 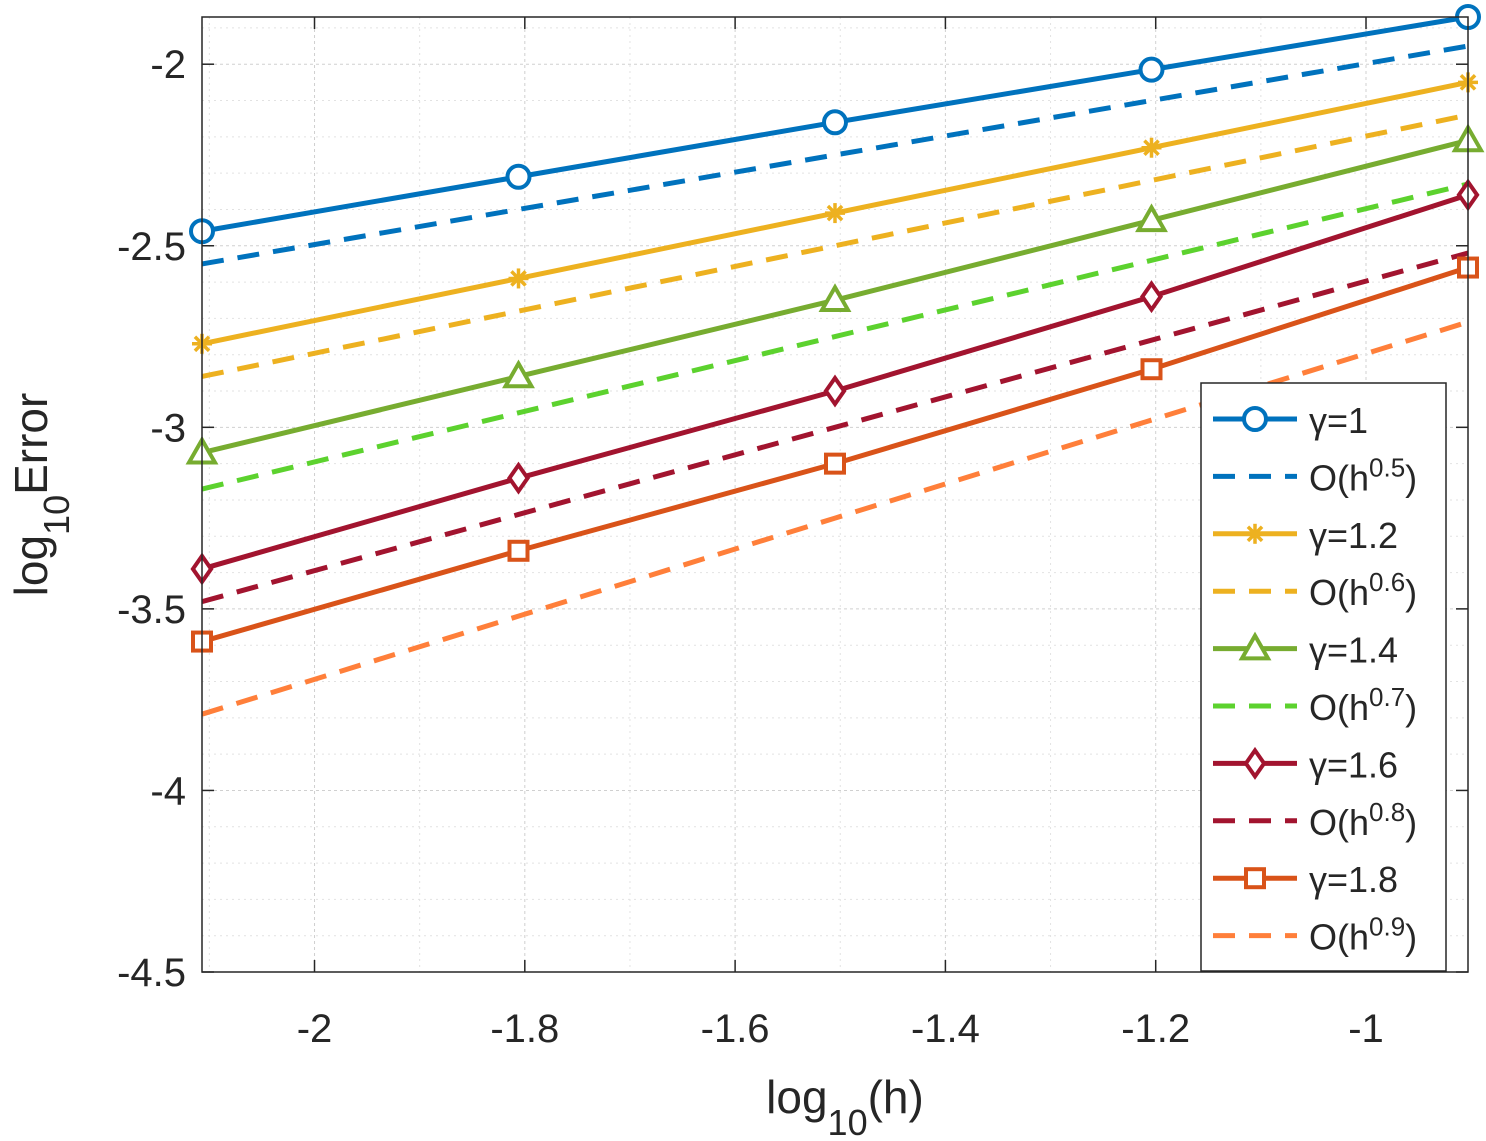 What do you see at coordinates (168, 65) in the screenshot?
I see `y-tick-label: -2` at bounding box center [168, 65].